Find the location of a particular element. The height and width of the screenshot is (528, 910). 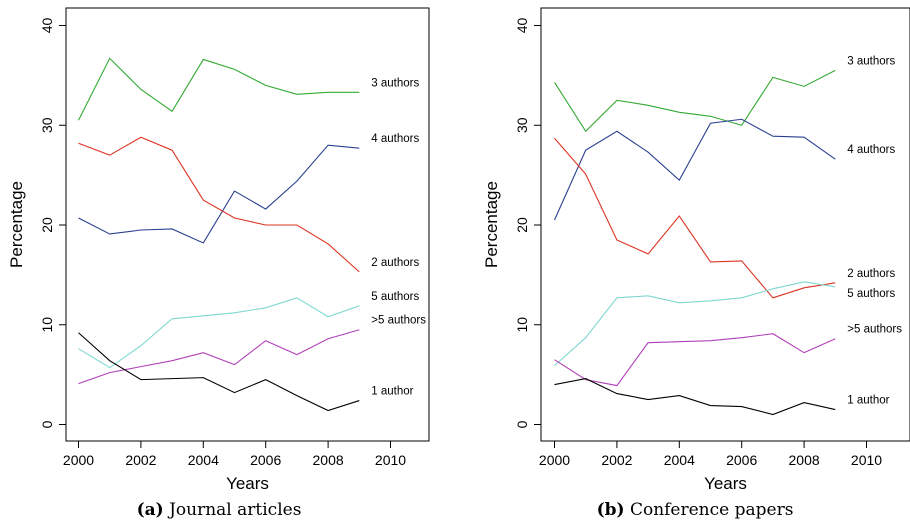

panel-a-series-label-2-authors: 2 authors is located at coordinates (395, 263).